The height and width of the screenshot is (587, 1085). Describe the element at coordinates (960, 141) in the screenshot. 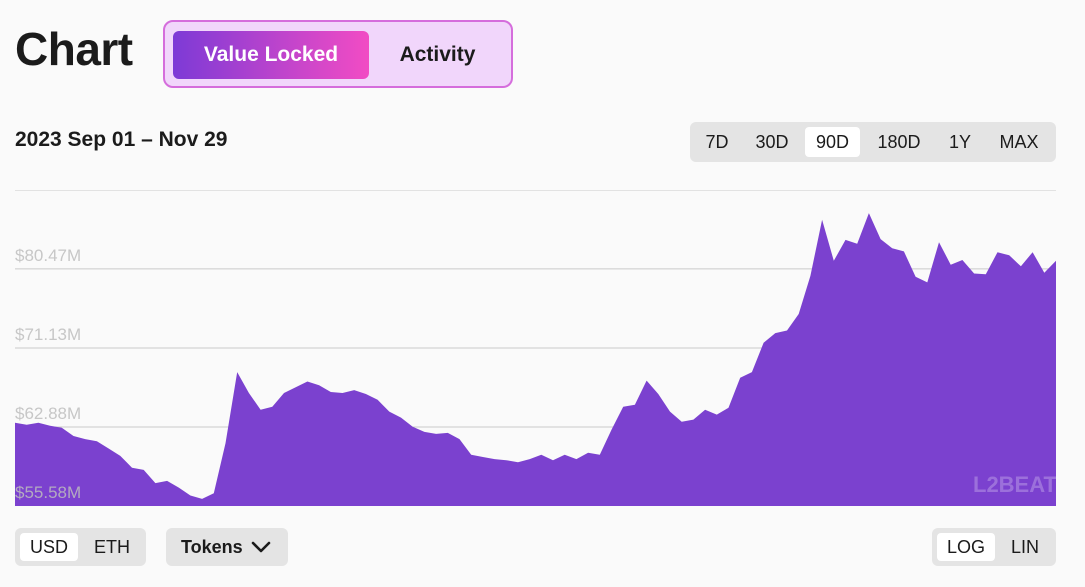

I see `range-1y-button: 1Y` at that location.